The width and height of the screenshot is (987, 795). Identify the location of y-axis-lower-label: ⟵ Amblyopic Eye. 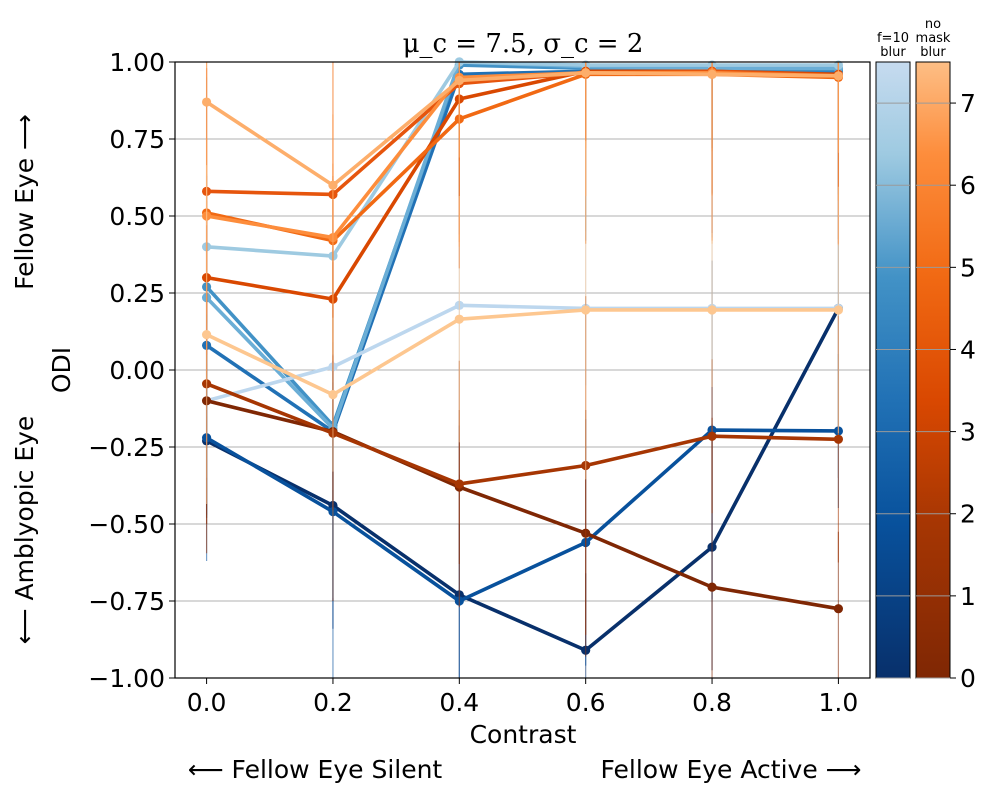
(24, 530).